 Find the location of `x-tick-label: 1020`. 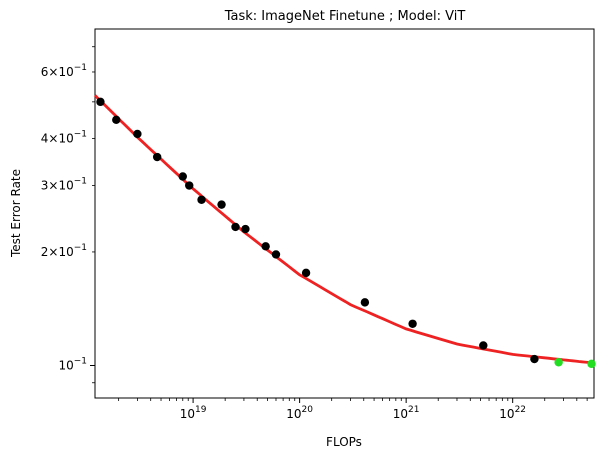

x-tick-label: 1020 is located at coordinates (299, 413).